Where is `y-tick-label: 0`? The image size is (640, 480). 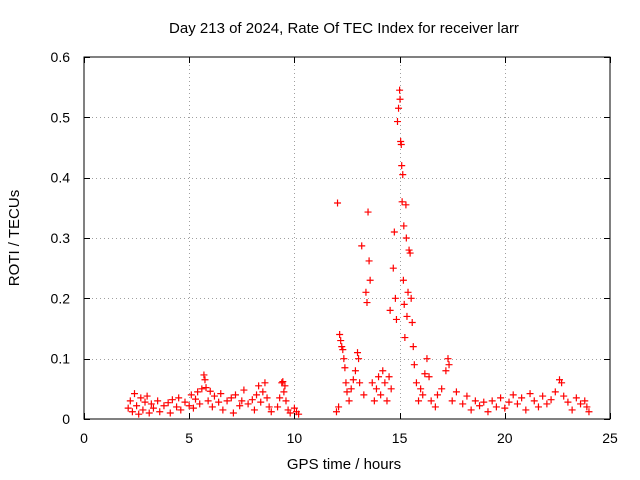 y-tick-label: 0 is located at coordinates (66, 419).